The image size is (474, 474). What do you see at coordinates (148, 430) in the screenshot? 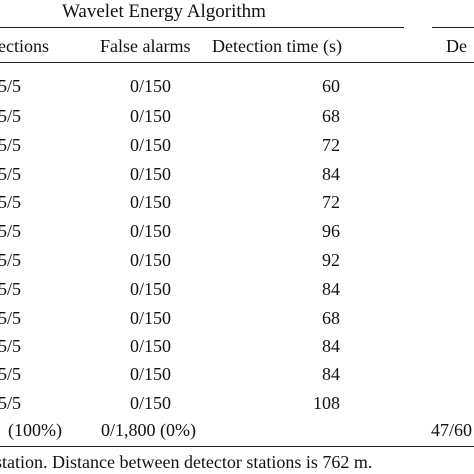
I see `total-false-alarms: 0/1,800 (0%)` at bounding box center [148, 430].